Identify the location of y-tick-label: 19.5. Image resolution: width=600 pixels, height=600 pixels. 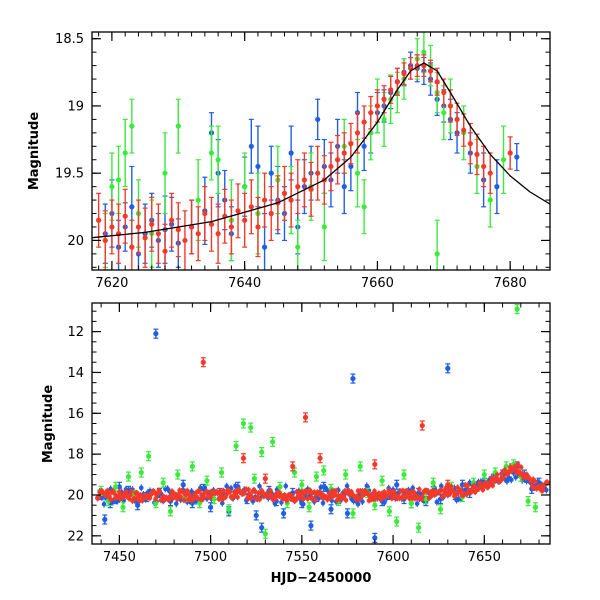
(69, 174).